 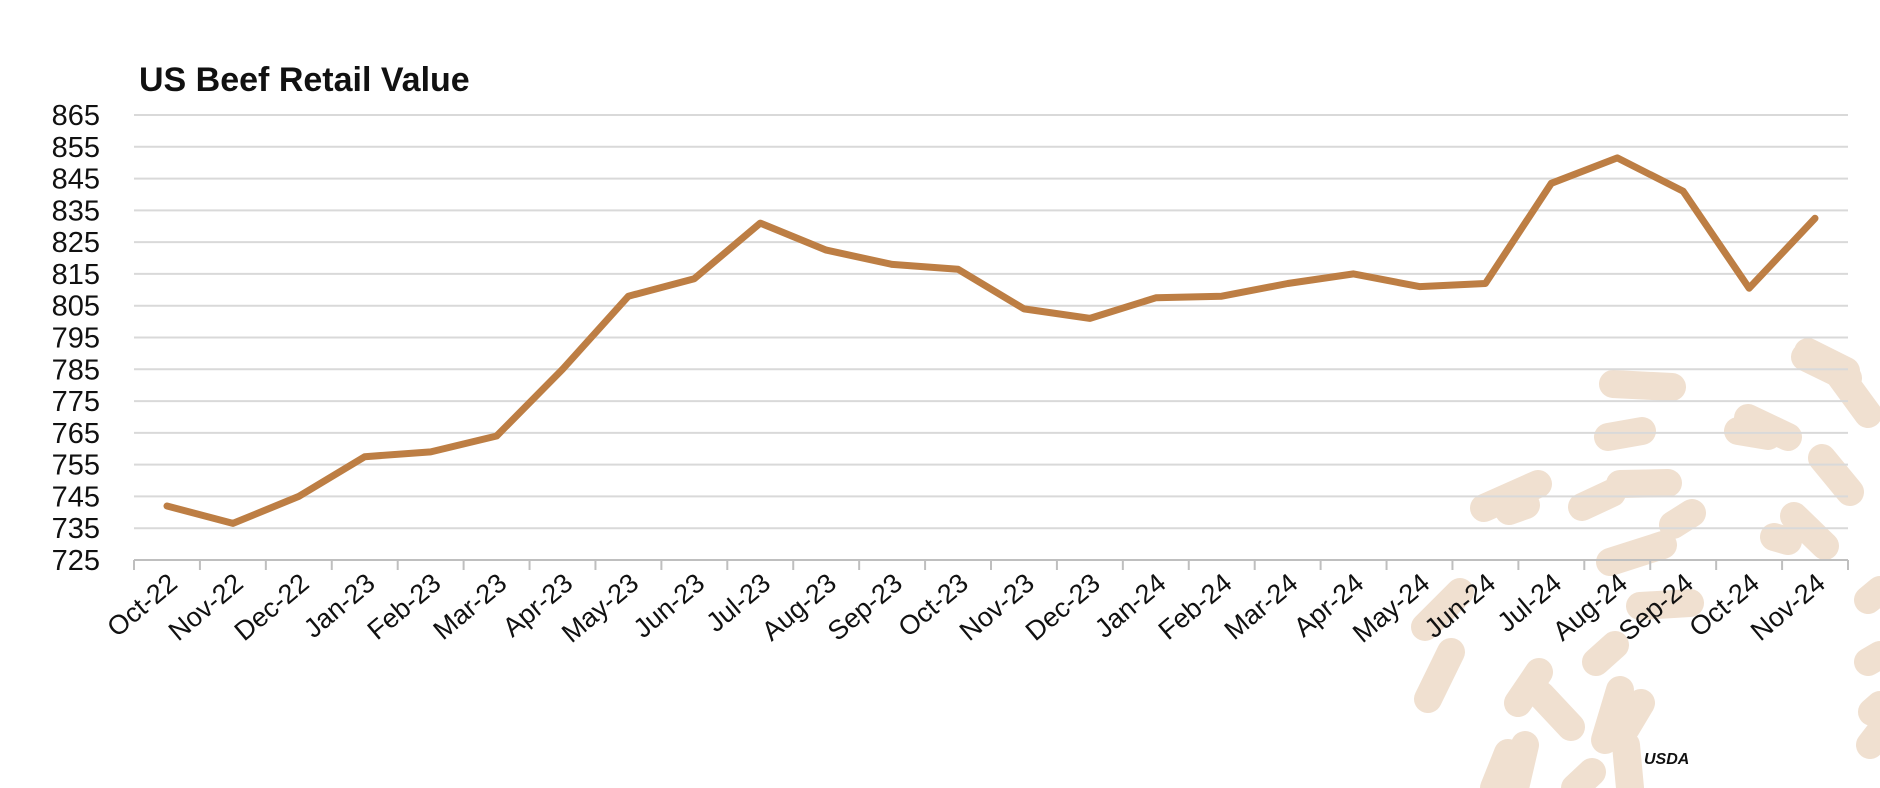 What do you see at coordinates (76, 243) in the screenshot?
I see `y-tick-label: 825` at bounding box center [76, 243].